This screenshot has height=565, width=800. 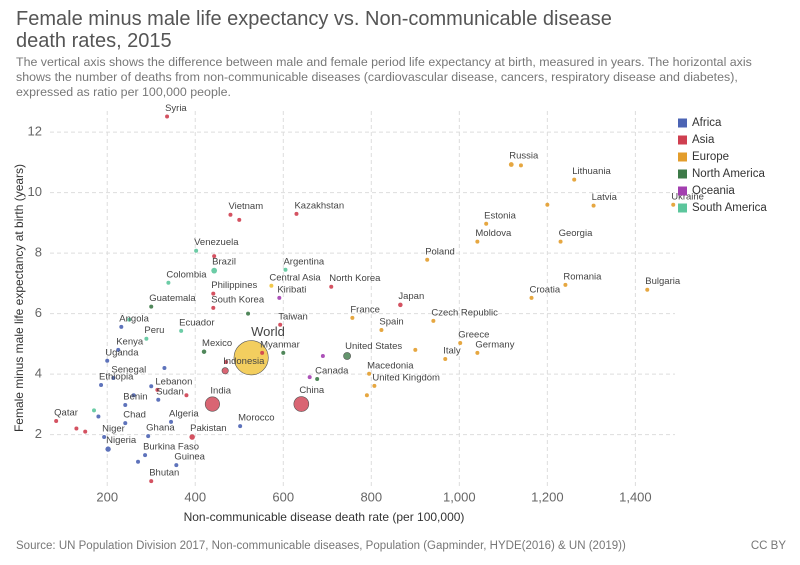 I want to click on point-label: Macedonia, so click(x=390, y=365).